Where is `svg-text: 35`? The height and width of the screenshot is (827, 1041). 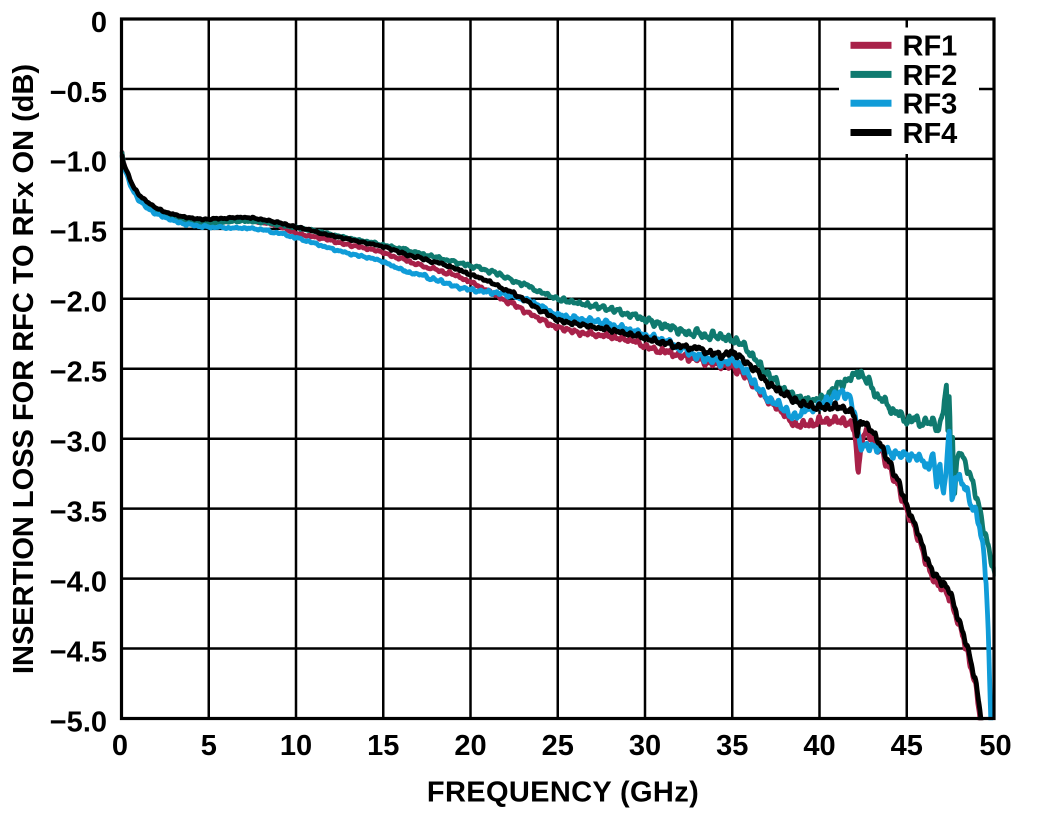
svg-text: 35 is located at coordinates (732, 746).